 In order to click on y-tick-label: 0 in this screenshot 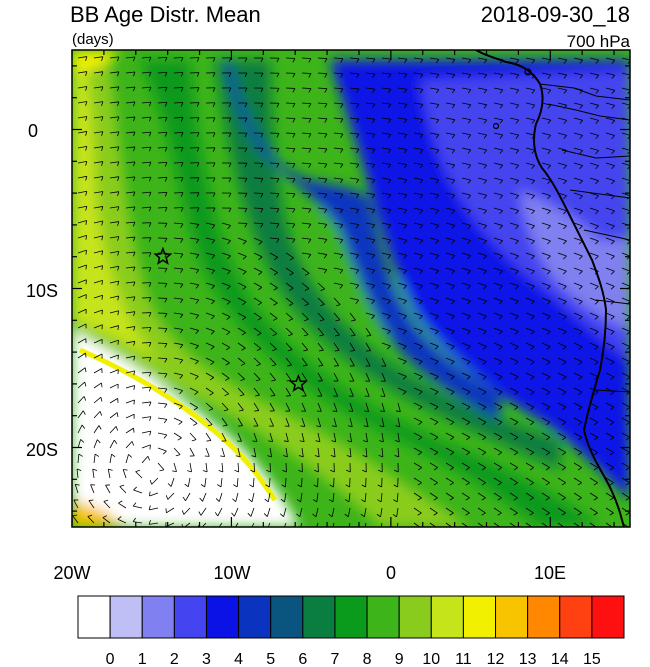, I will do `click(33, 131)`.